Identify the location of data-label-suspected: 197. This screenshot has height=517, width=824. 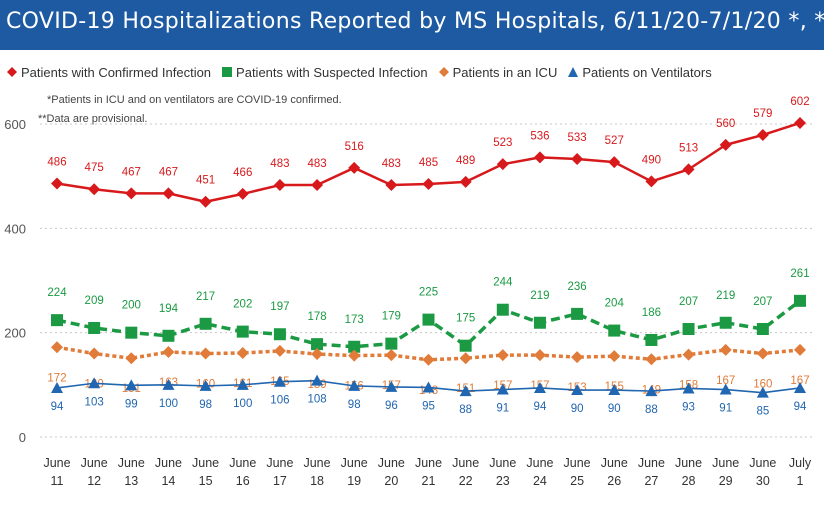
(279, 307).